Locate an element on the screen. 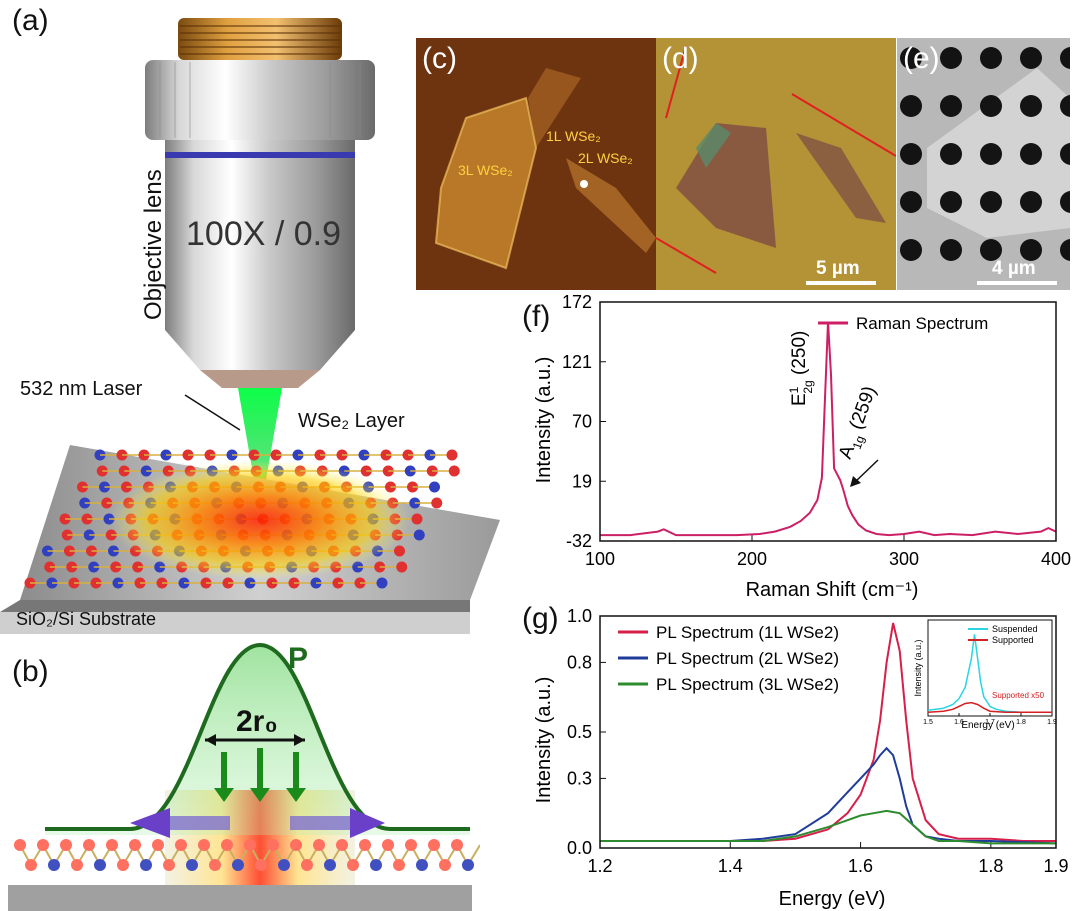  cut-line-right is located at coordinates (843, 125).